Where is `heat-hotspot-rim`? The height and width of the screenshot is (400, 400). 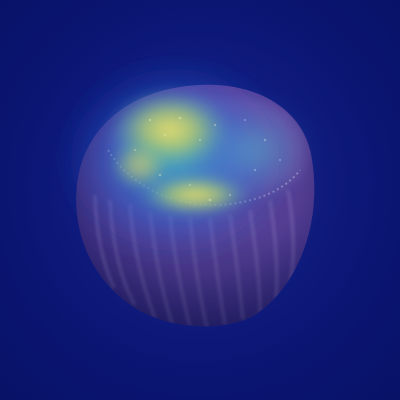
heat-hotspot-rim is located at coordinates (195, 195).